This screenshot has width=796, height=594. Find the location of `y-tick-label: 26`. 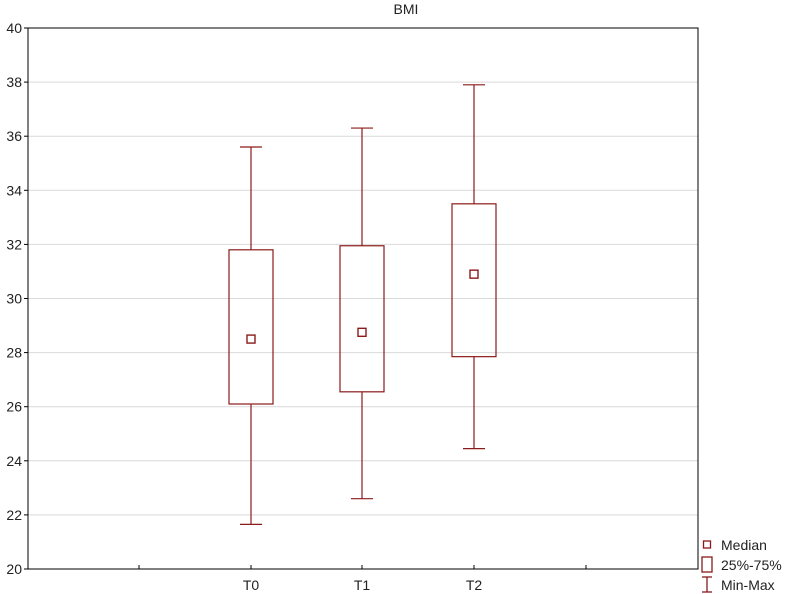

y-tick-label: 26 is located at coordinates (14, 407).